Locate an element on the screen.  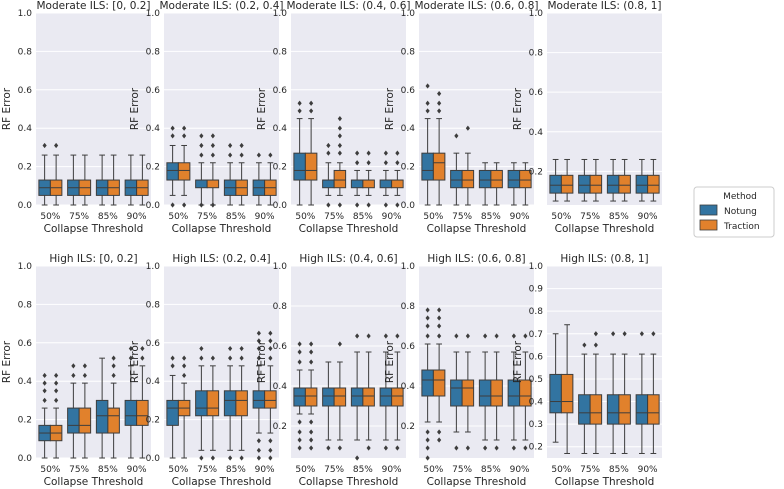
box-85%-notung is located at coordinates (357, 397).